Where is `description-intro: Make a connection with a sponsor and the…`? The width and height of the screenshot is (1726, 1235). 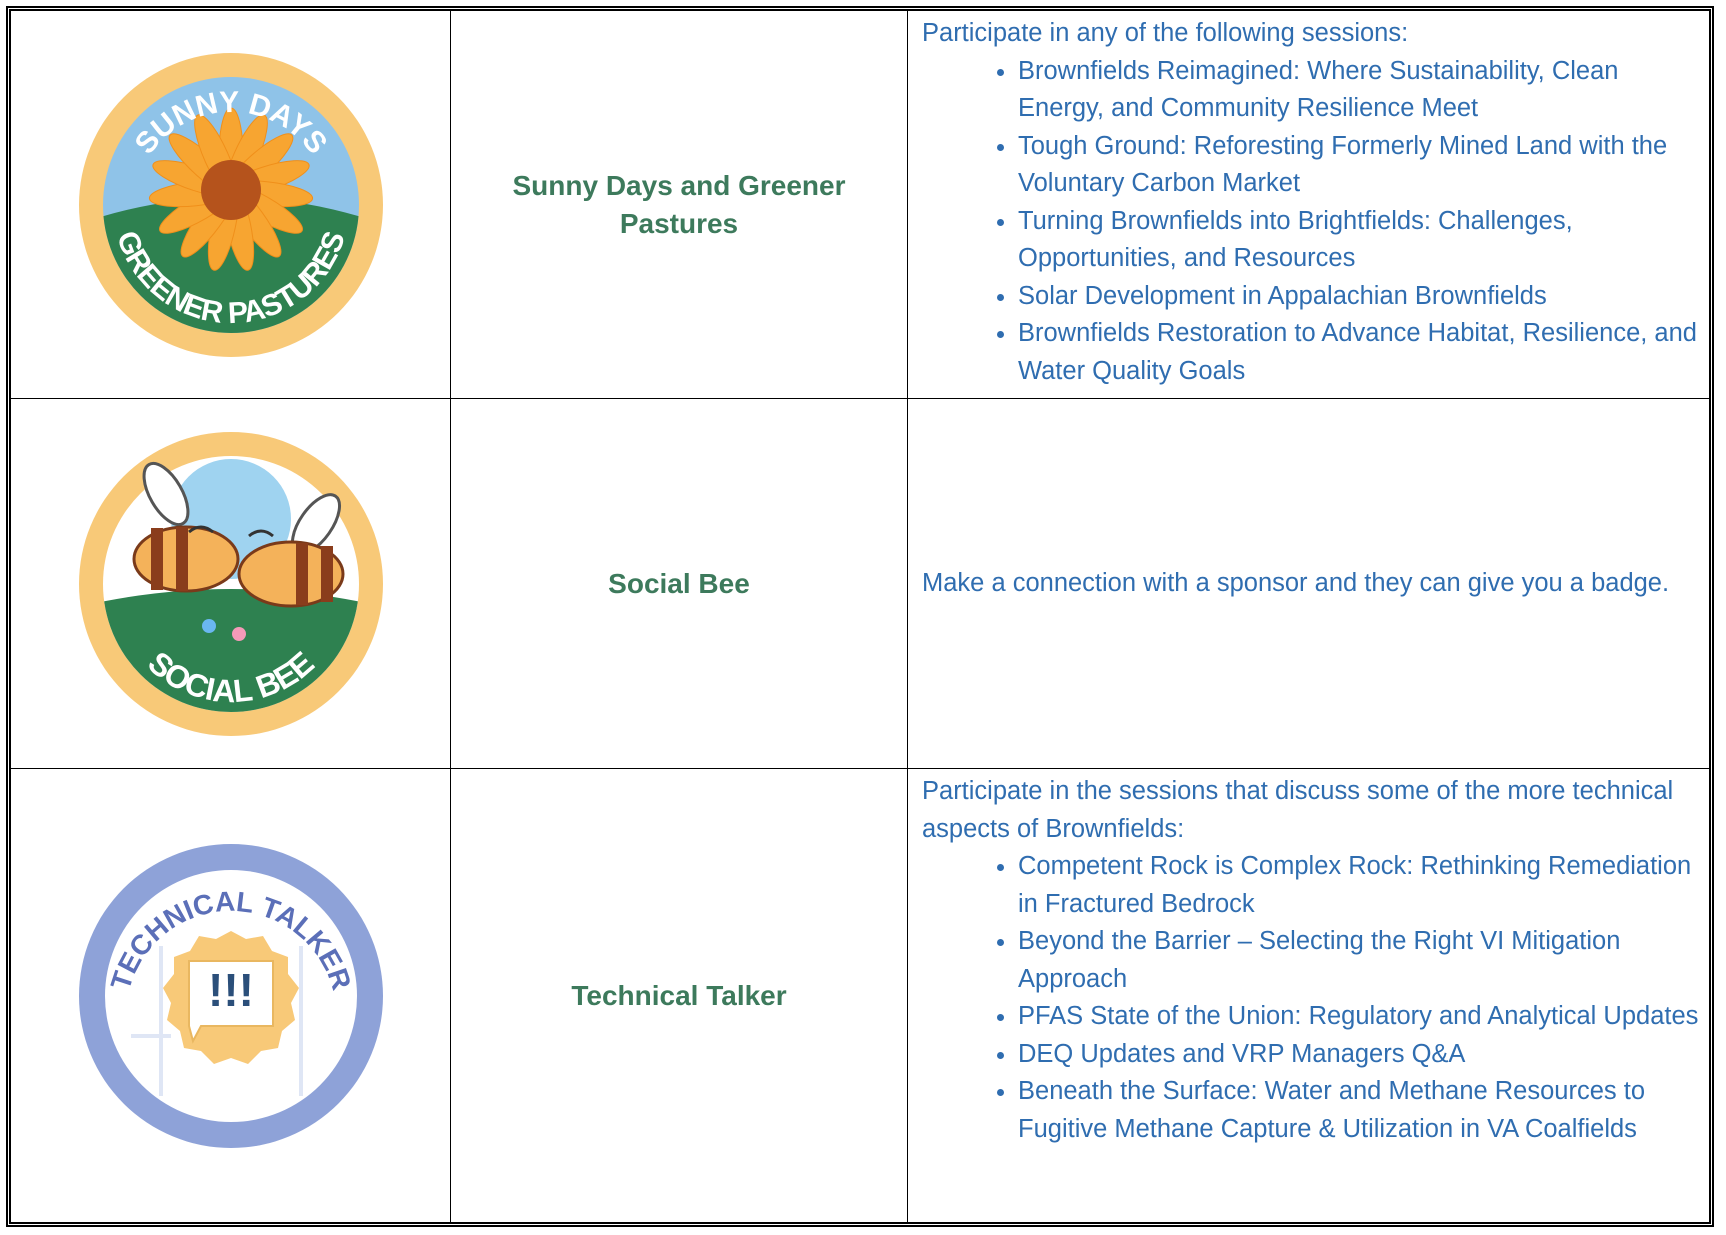
description-intro: Make a connection with a sponsor and the… is located at coordinates (1296, 582).